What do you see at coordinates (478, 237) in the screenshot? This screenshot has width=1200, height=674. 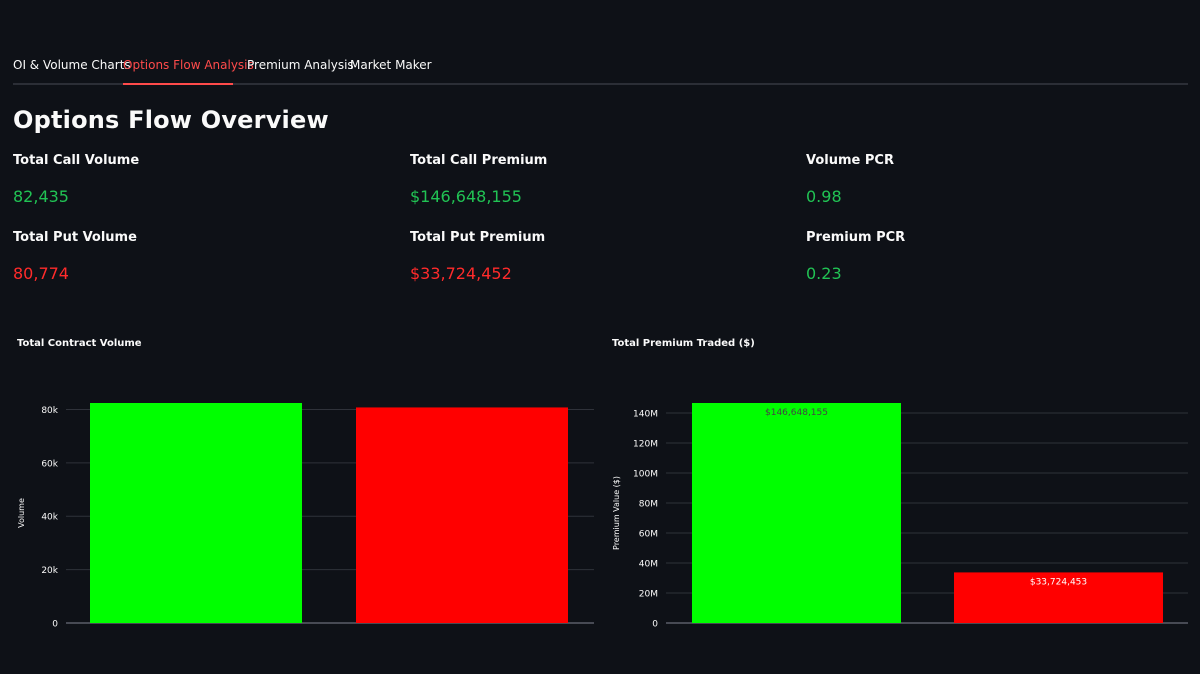 I see `metric-label: Total Put Premium` at bounding box center [478, 237].